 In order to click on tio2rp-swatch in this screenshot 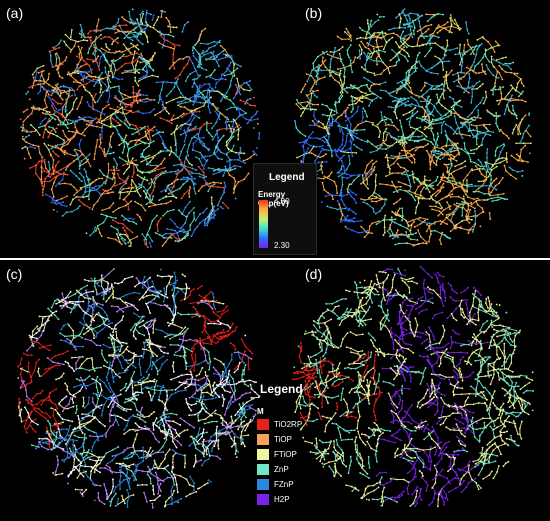, I will do `click(263, 424)`.